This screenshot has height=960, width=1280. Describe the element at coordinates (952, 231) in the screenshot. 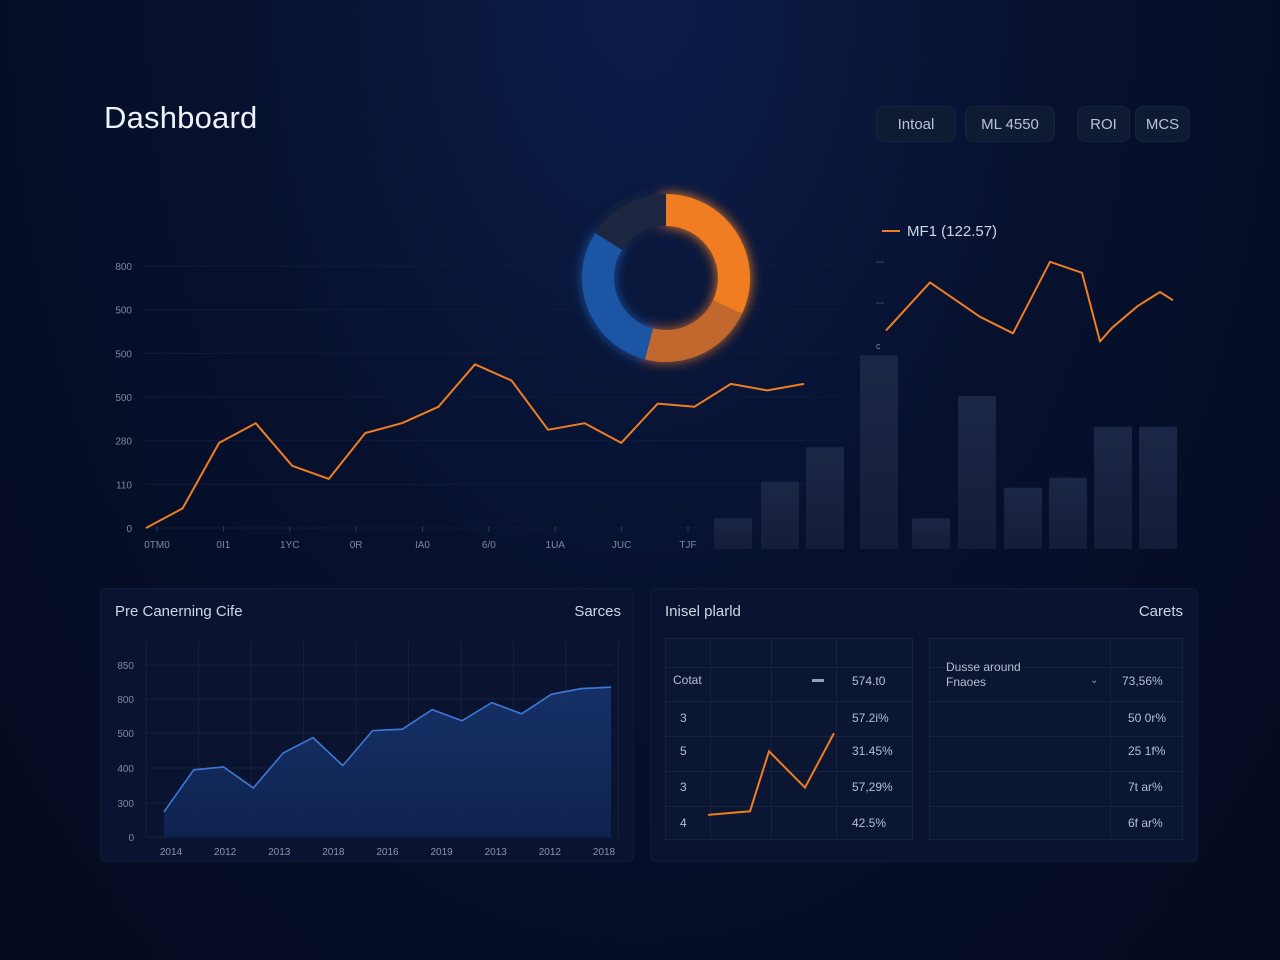

I see `mini-legend-label: MF1 (122.57)` at that location.